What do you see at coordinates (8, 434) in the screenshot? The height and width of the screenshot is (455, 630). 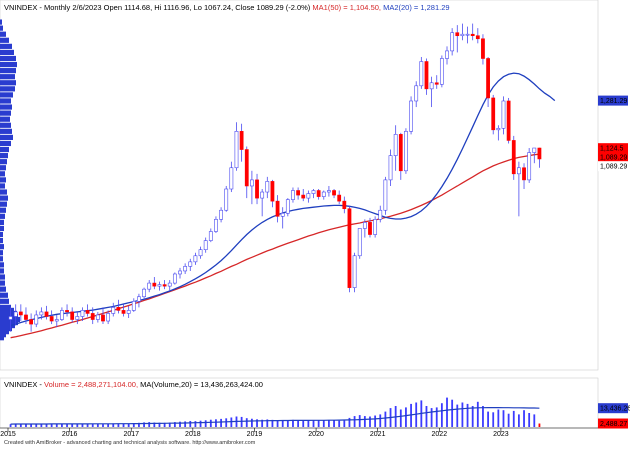 I see `x-tick-label: 2015` at bounding box center [8, 434].